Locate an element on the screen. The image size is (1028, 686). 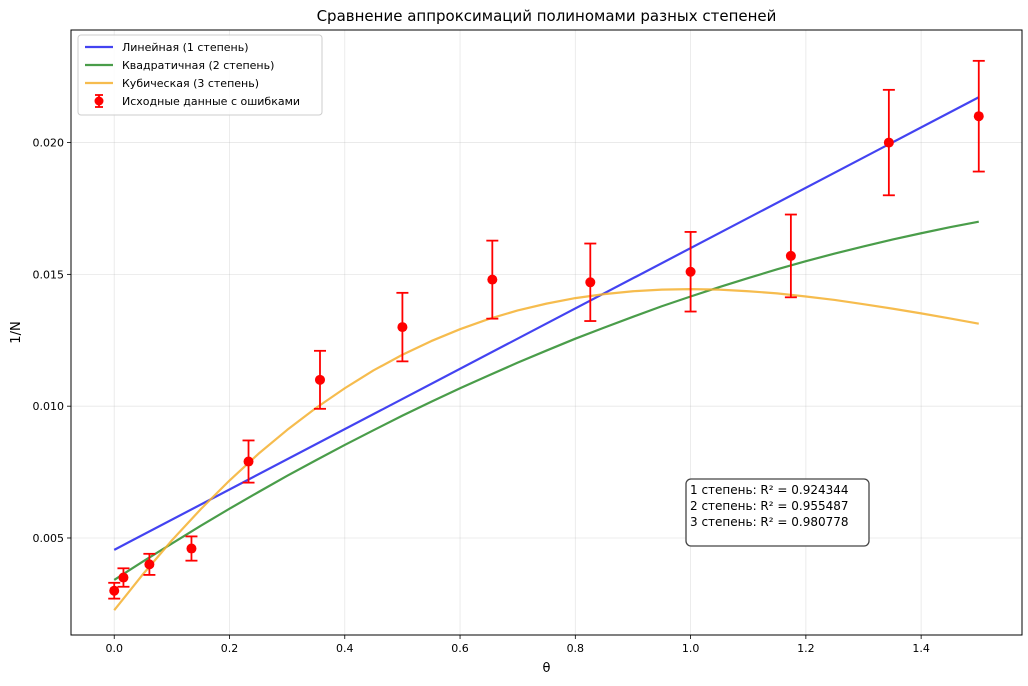
legend-label: Линейная (1 степень) is located at coordinates (185, 47).